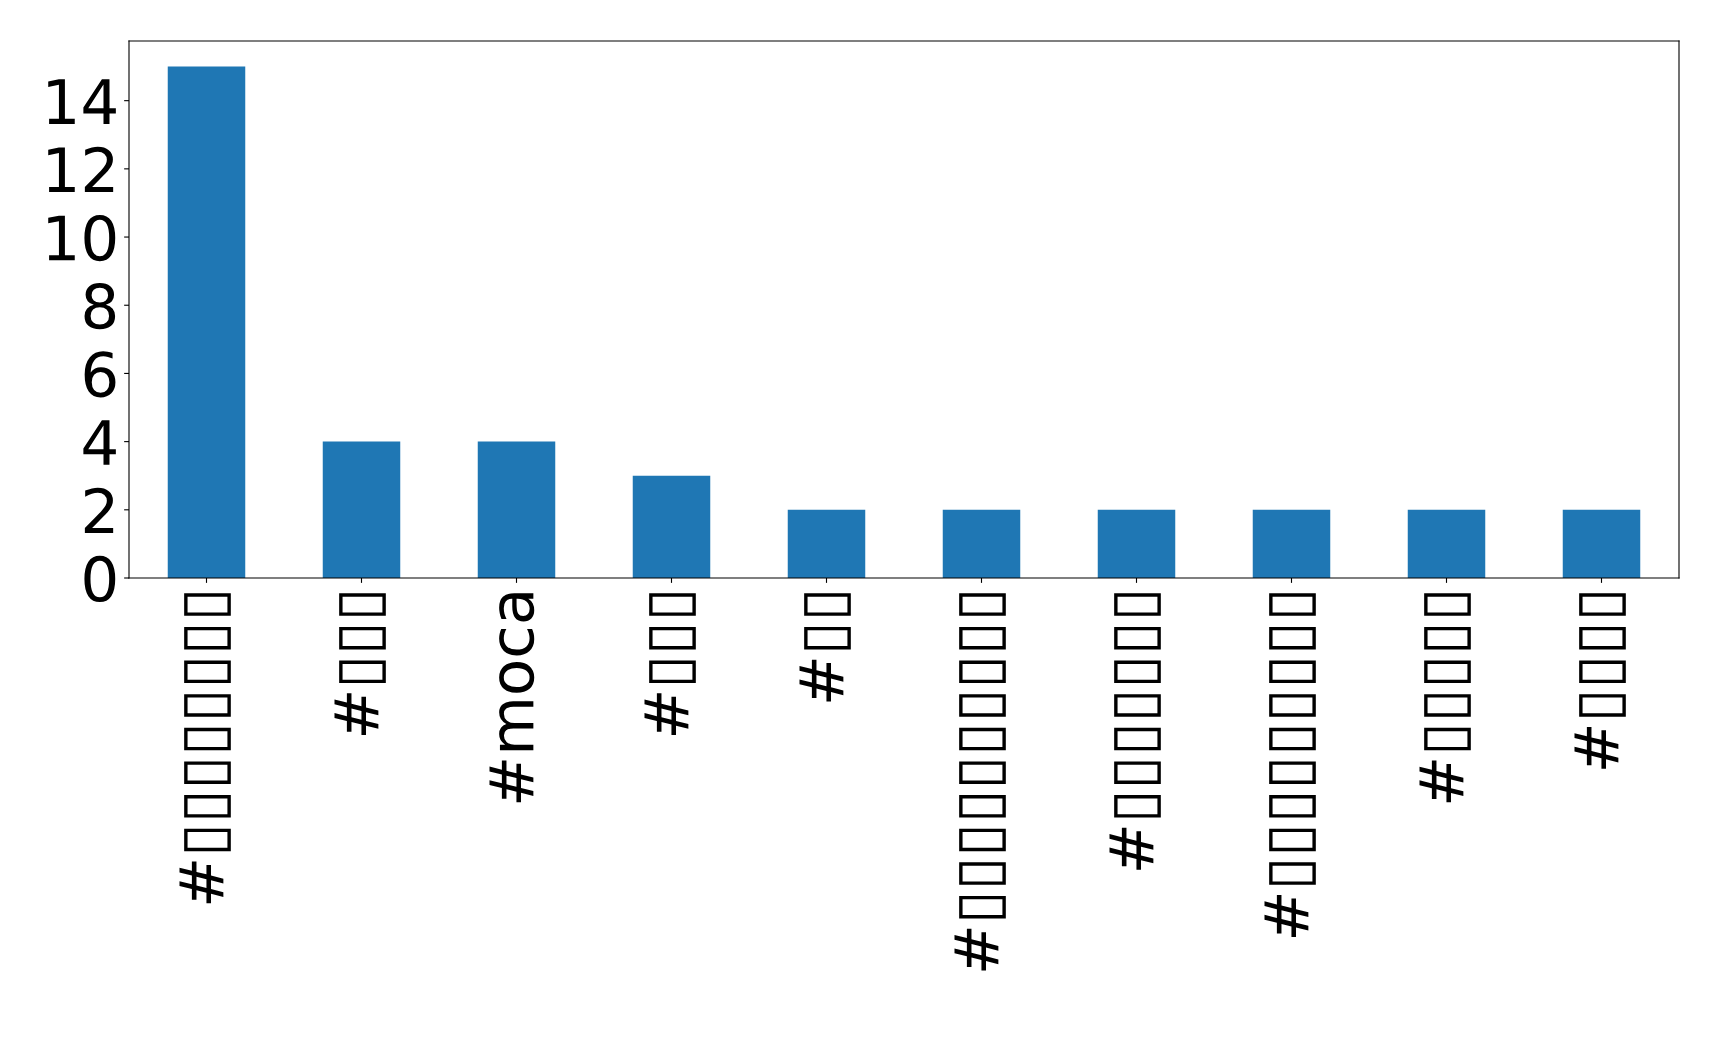  Describe the element at coordinates (1600, 681) in the screenshot. I see `x-tick-label: #▯▯▯▯` at that location.